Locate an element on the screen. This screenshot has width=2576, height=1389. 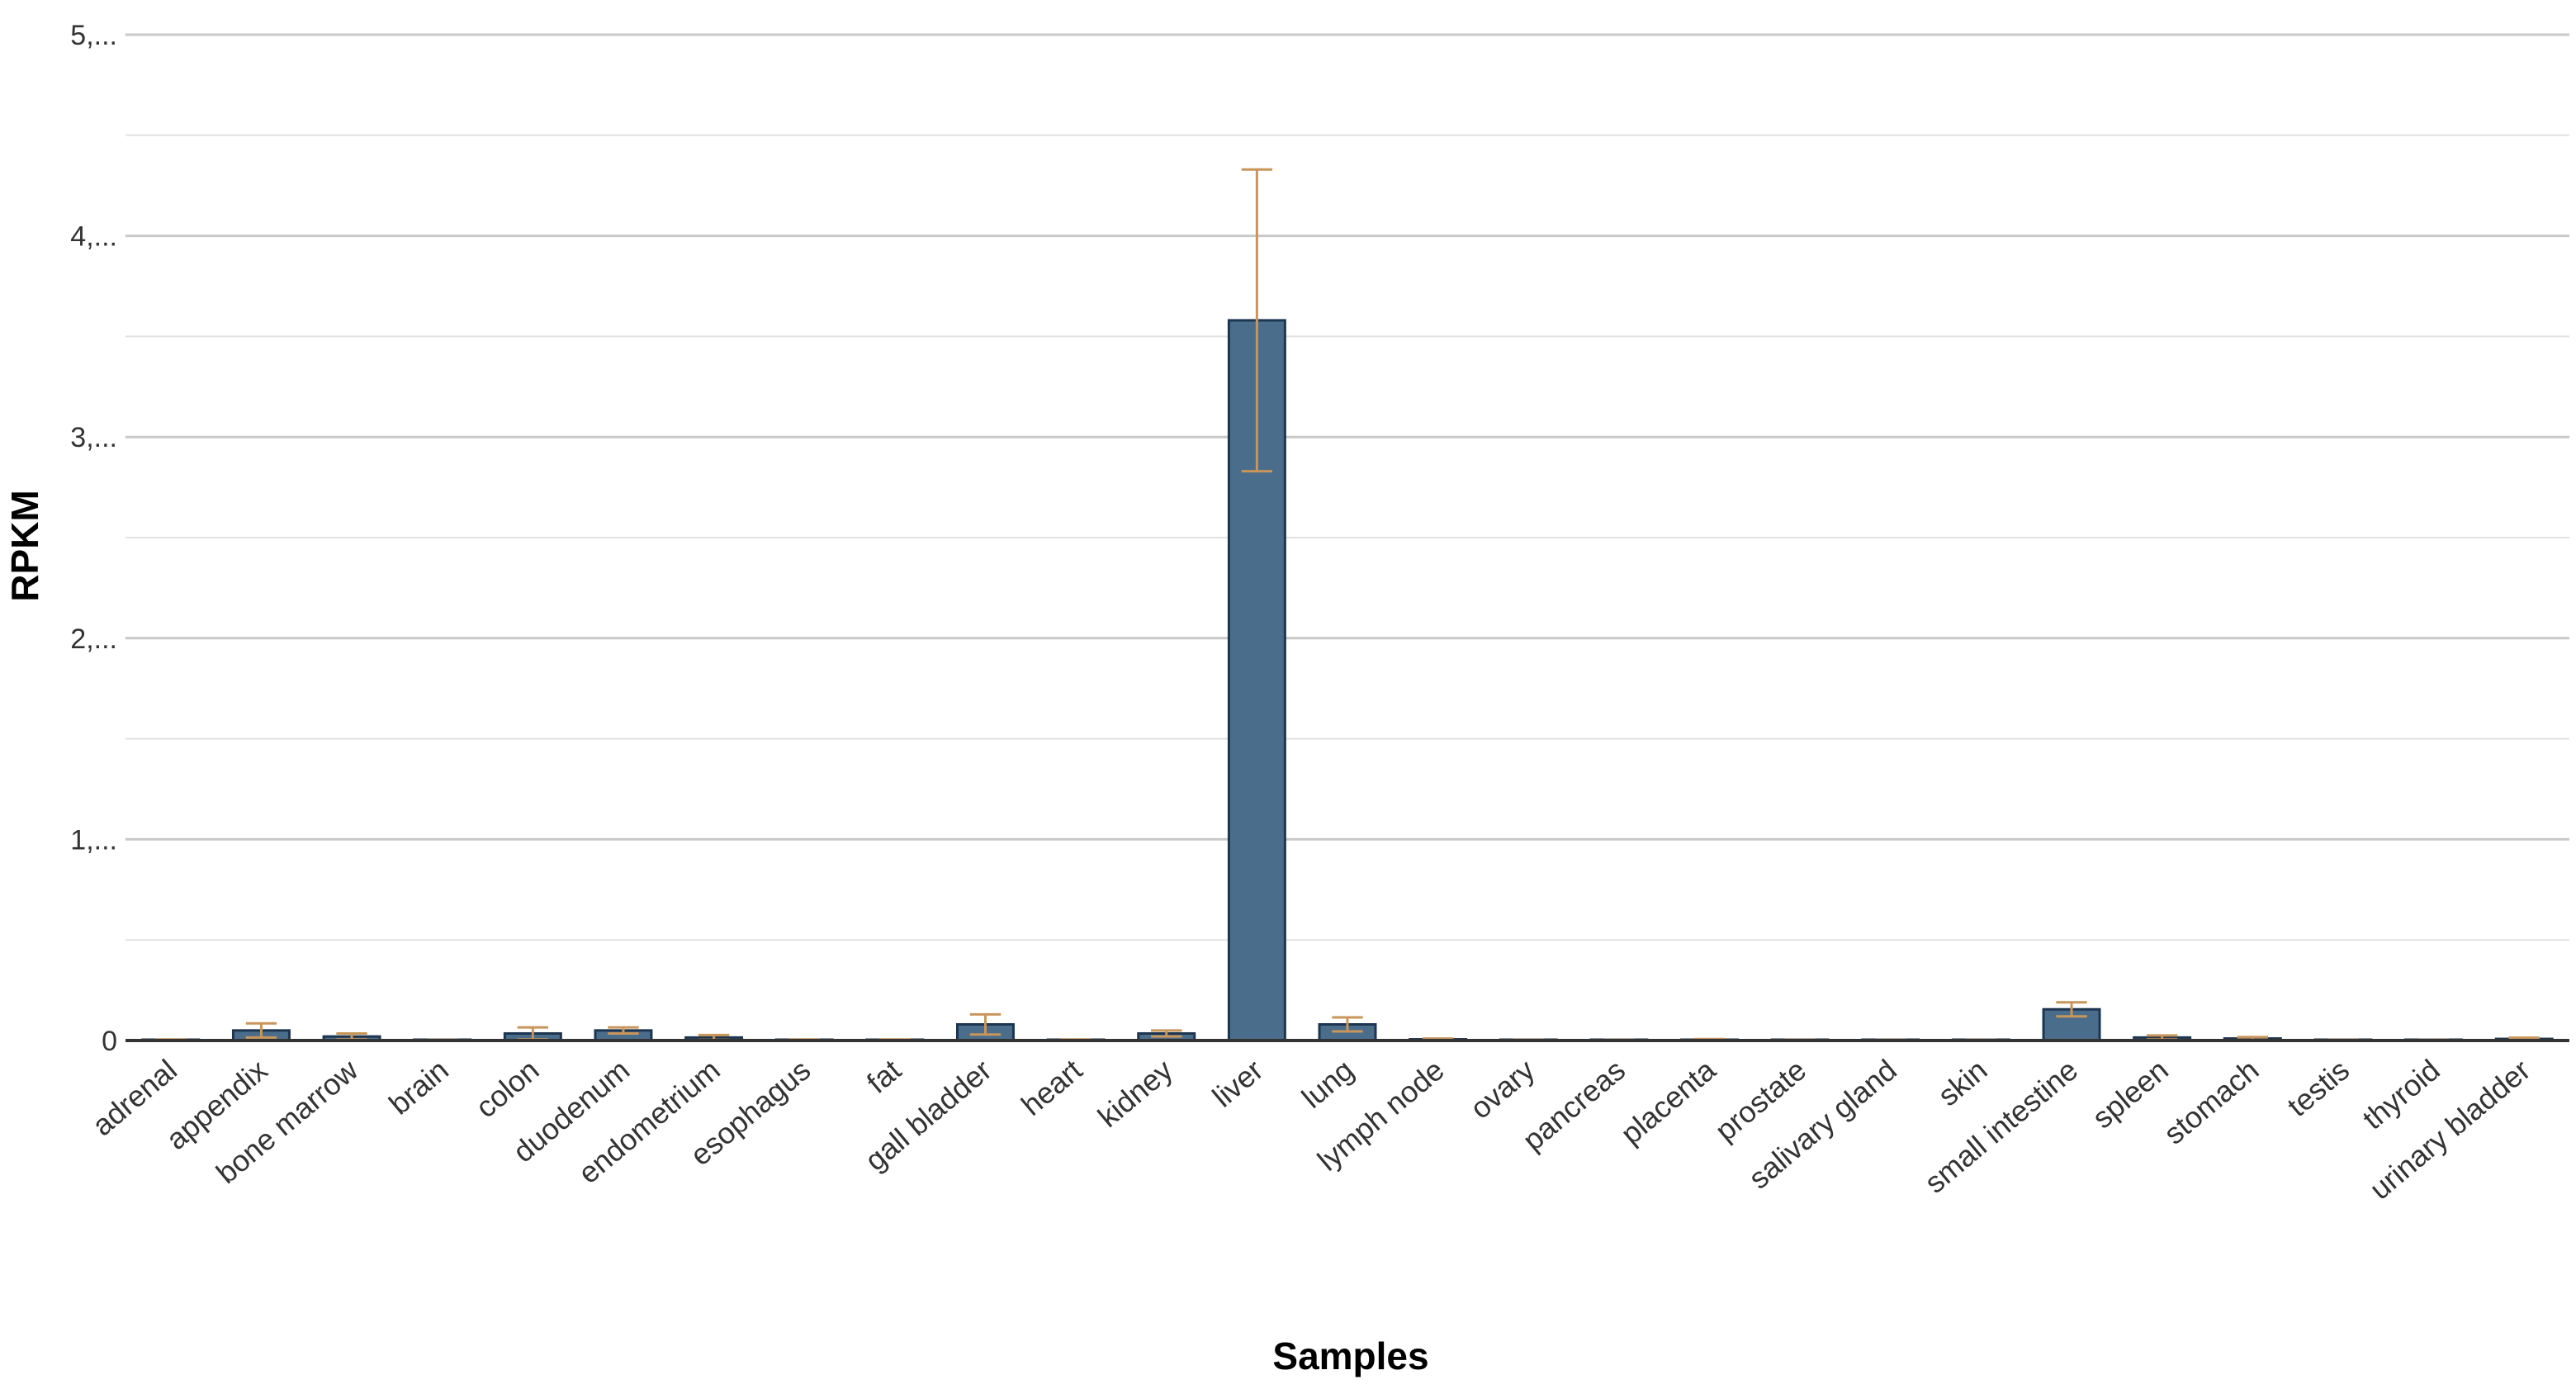
x-axis-title: Samples is located at coordinates (1350, 1355).